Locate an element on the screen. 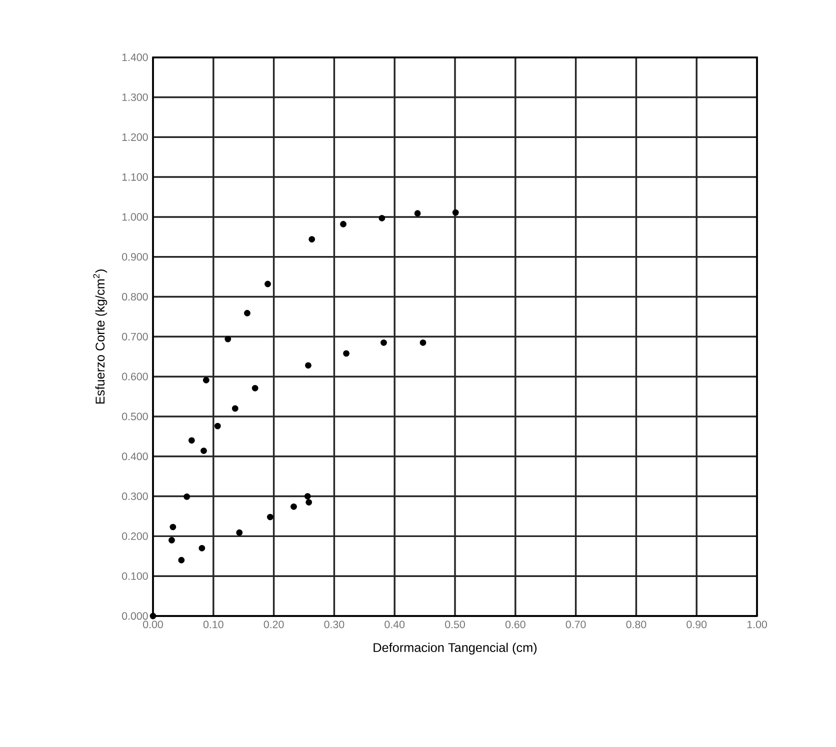 The image size is (836, 747). y-tick-label: 0.000 is located at coordinates (135, 616).